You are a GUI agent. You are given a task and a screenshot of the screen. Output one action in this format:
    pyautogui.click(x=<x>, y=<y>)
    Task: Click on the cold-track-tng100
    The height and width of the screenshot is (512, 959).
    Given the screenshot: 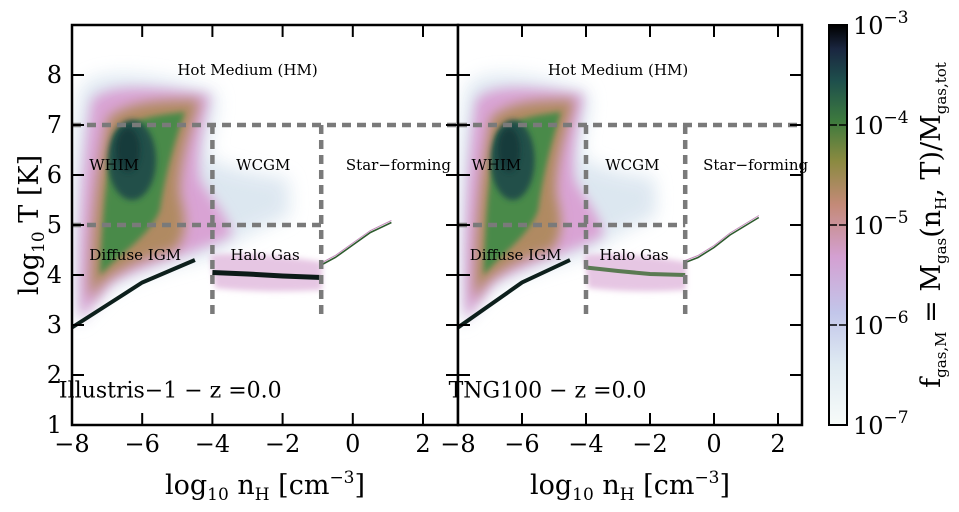 What is the action you would take?
    pyautogui.click(x=635, y=271)
    